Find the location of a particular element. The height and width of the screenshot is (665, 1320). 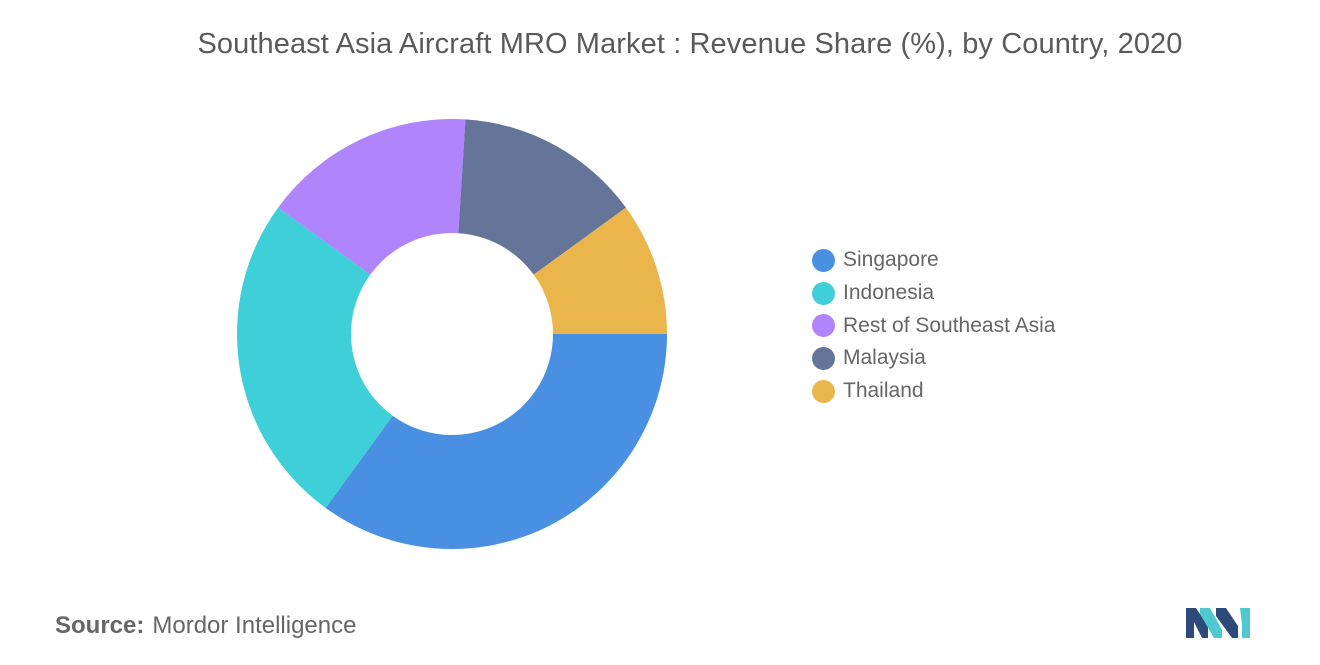

source-note: Source: Mordor Intelligence is located at coordinates (205, 626).